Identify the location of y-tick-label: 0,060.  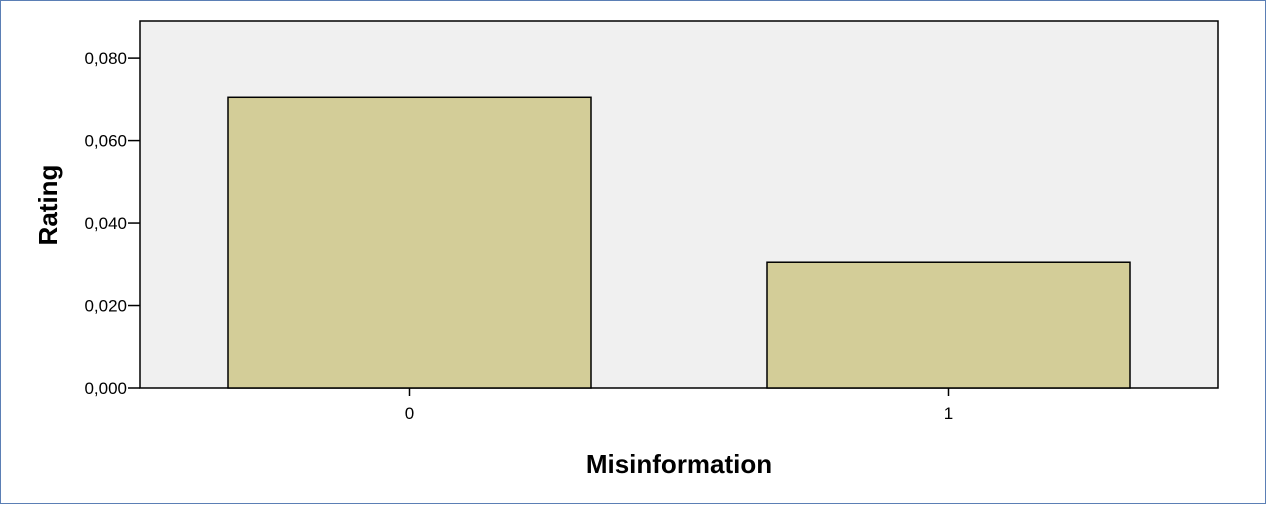
(105, 141).